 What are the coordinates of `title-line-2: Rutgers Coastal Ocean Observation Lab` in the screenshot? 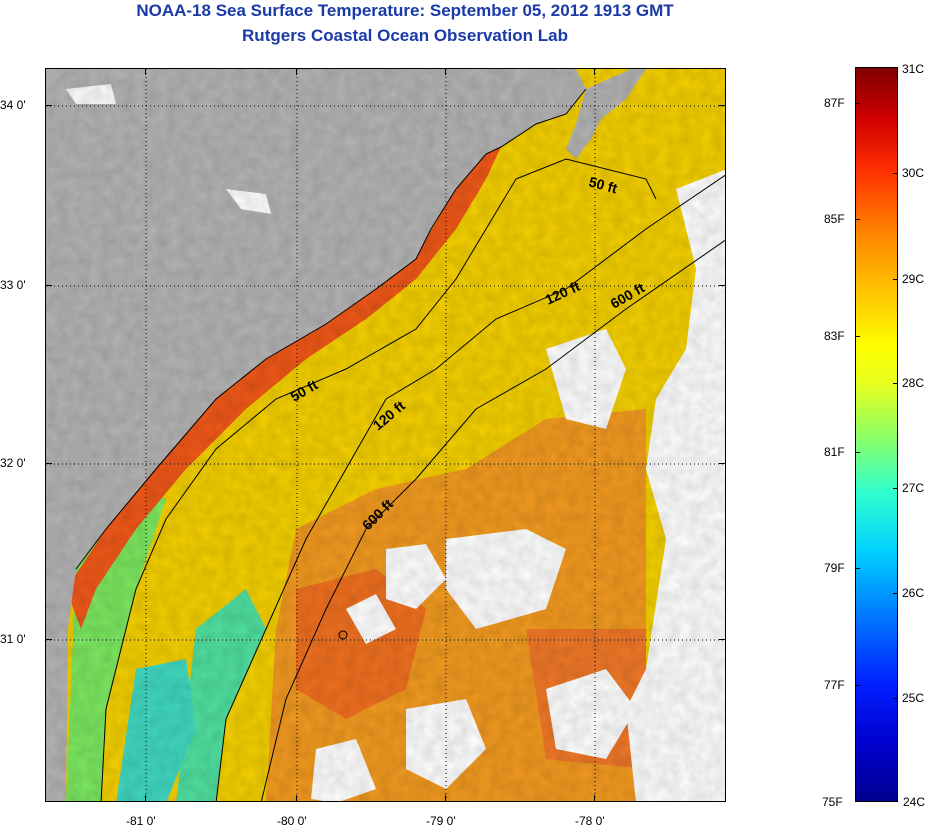 It's located at (405, 35).